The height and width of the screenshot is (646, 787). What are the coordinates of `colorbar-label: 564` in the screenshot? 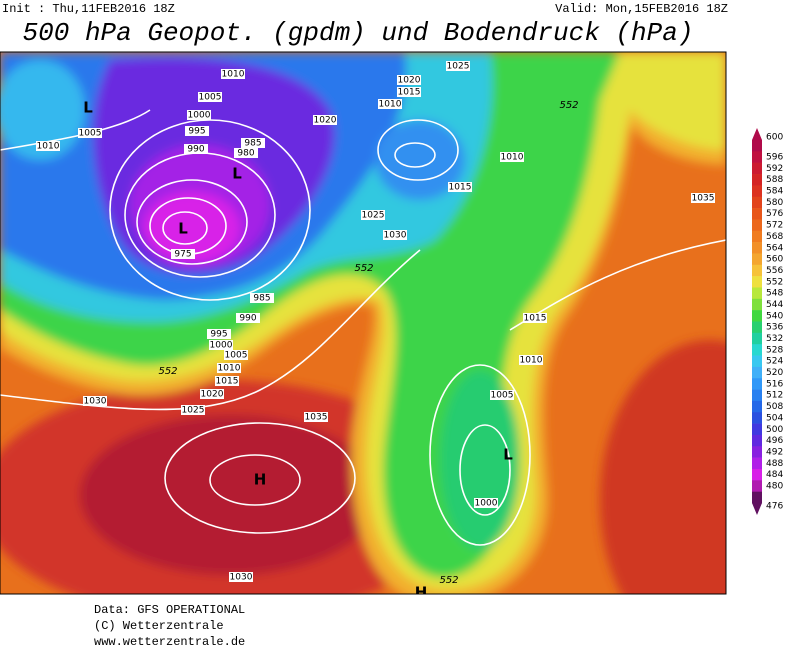 It's located at (774, 248).